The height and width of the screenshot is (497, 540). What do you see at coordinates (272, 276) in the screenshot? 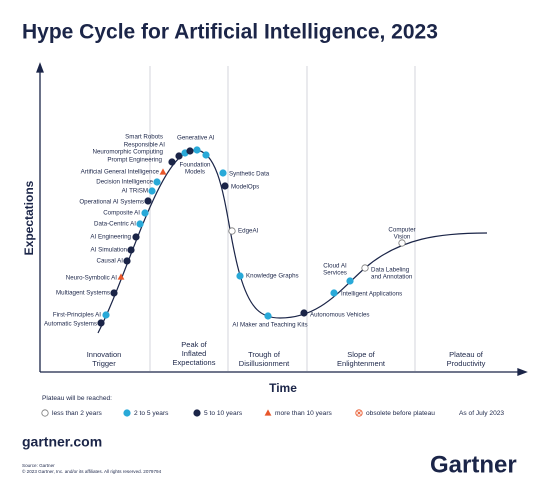
I see `node-label: Knowledge Graphs` at bounding box center [272, 276].